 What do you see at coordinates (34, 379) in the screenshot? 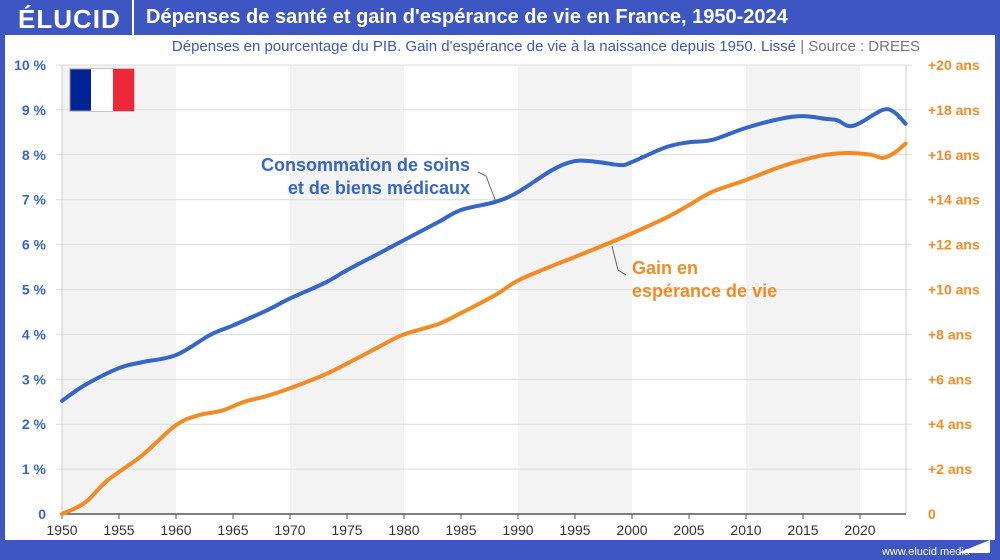
I see `y-left-tick-label: 3 %` at bounding box center [34, 379].